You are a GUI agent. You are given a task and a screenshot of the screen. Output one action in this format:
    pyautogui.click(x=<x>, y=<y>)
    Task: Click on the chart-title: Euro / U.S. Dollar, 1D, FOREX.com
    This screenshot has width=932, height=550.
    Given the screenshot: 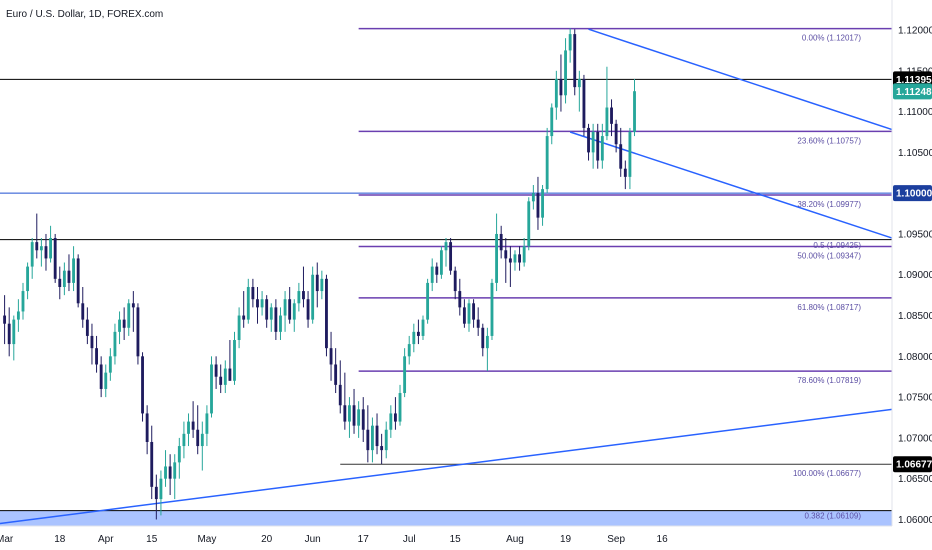 What is the action you would take?
    pyautogui.click(x=84, y=14)
    